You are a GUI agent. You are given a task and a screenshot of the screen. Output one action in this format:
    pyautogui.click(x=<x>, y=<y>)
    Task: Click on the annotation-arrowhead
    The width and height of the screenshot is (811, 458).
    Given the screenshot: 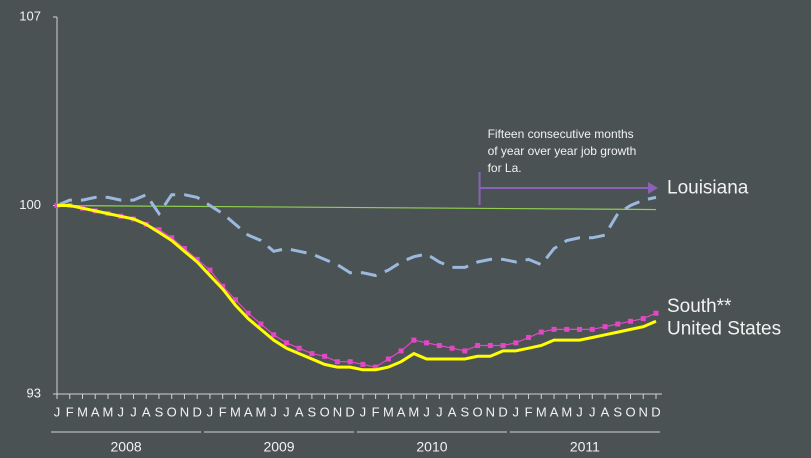 What is the action you would take?
    pyautogui.click(x=653, y=188)
    